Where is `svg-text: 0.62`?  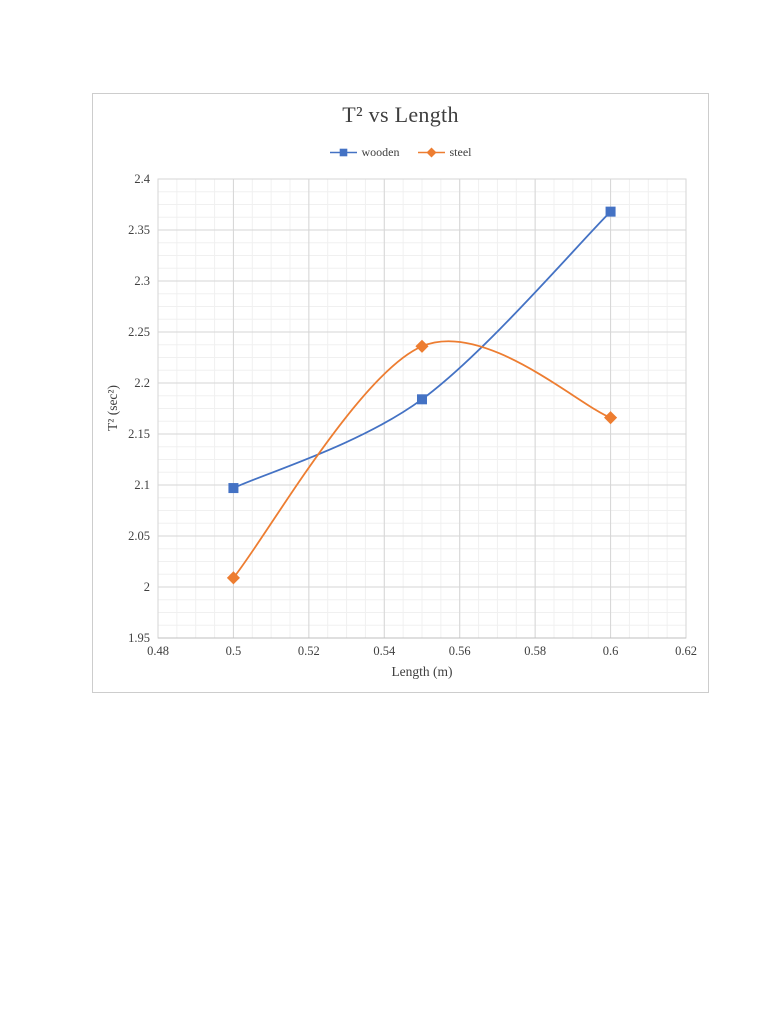
svg-text: 0.62 is located at coordinates (686, 651).